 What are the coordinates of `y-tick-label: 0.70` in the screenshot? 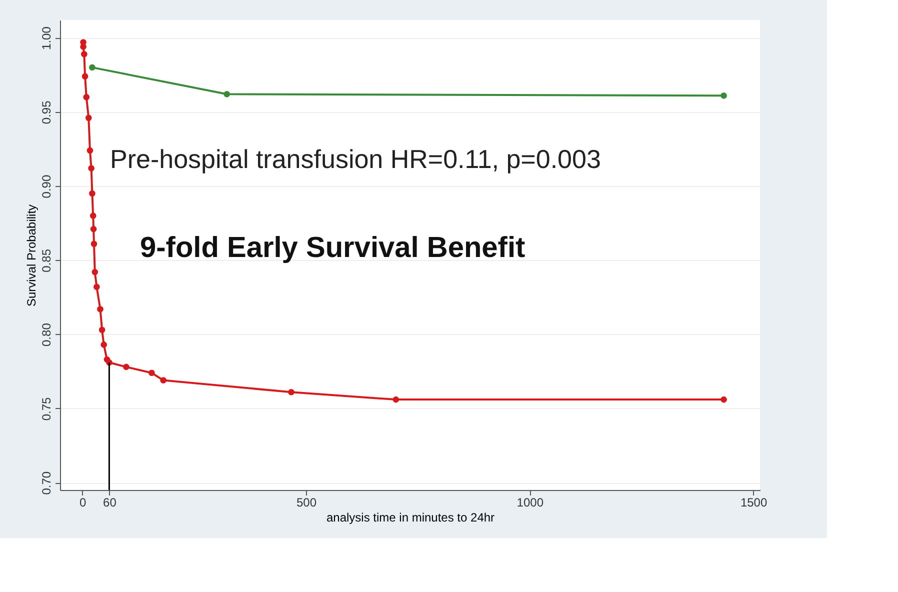 It's located at (47, 483).